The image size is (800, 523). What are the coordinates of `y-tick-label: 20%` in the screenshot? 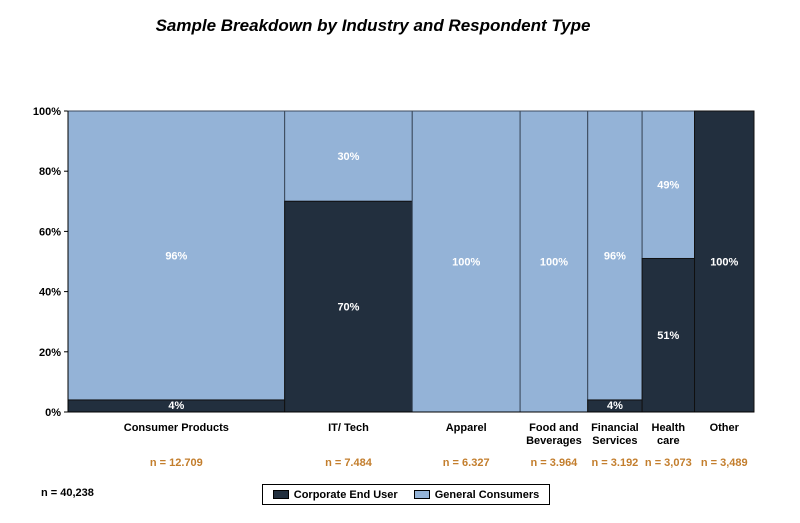 It's located at (50, 353).